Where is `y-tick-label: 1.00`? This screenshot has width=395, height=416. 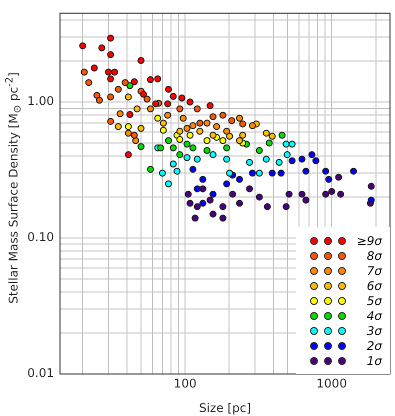 y-tick-label: 1.00 is located at coordinates (40, 101).